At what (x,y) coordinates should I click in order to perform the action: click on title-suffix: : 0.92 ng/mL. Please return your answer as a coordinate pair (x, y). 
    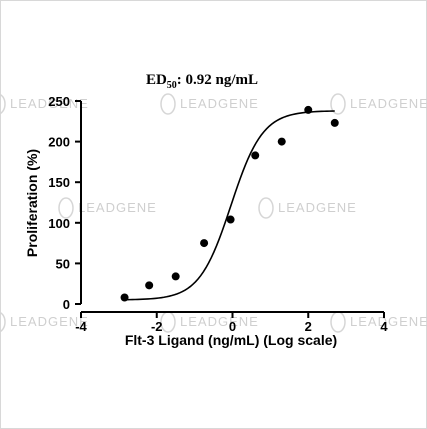
    Looking at the image, I should click on (217, 80).